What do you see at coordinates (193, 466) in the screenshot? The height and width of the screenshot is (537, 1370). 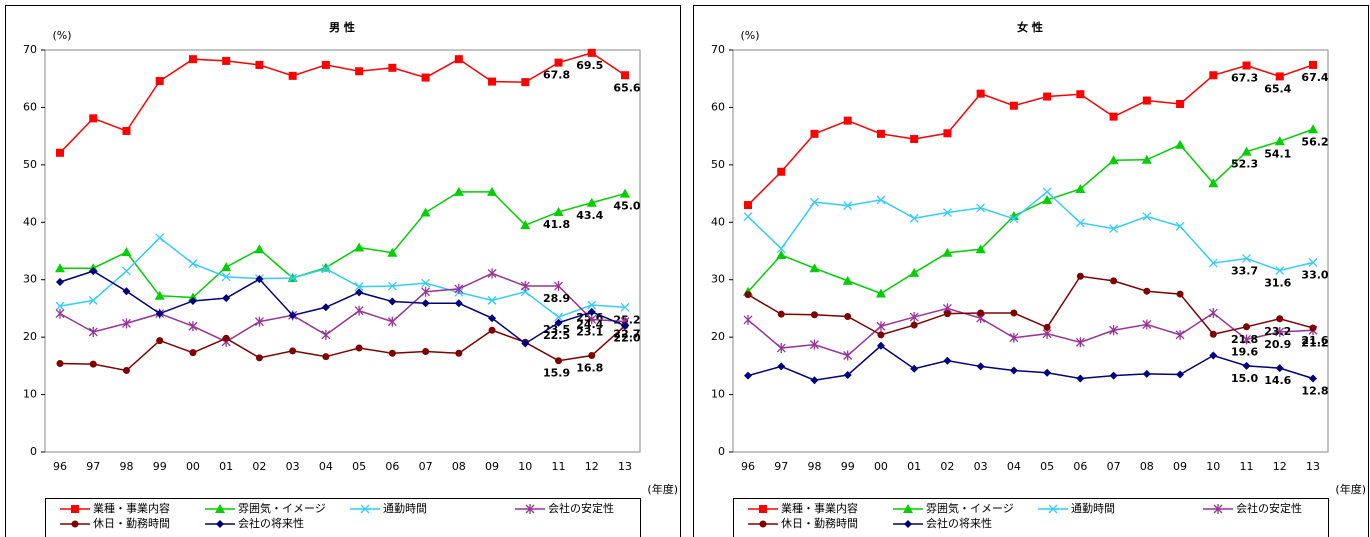 I see `x-tick-label: 00` at bounding box center [193, 466].